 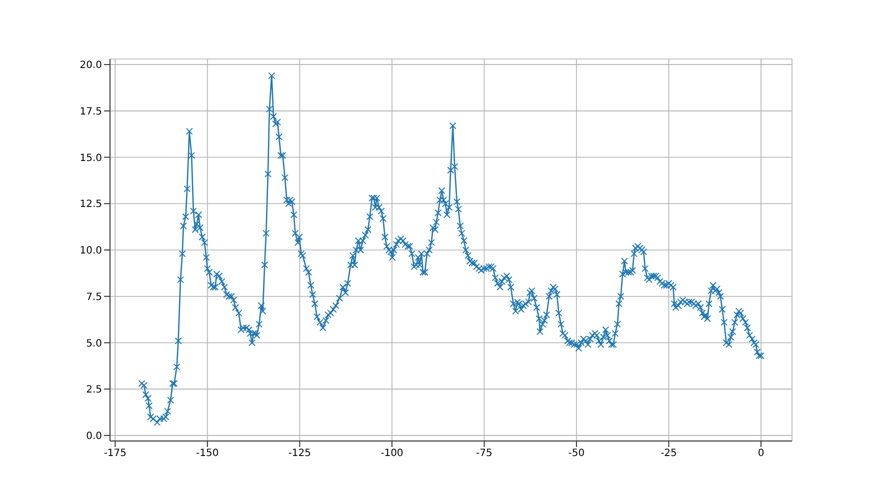 What do you see at coordinates (576, 454) in the screenshot?
I see `x-tick-label: -50` at bounding box center [576, 454].